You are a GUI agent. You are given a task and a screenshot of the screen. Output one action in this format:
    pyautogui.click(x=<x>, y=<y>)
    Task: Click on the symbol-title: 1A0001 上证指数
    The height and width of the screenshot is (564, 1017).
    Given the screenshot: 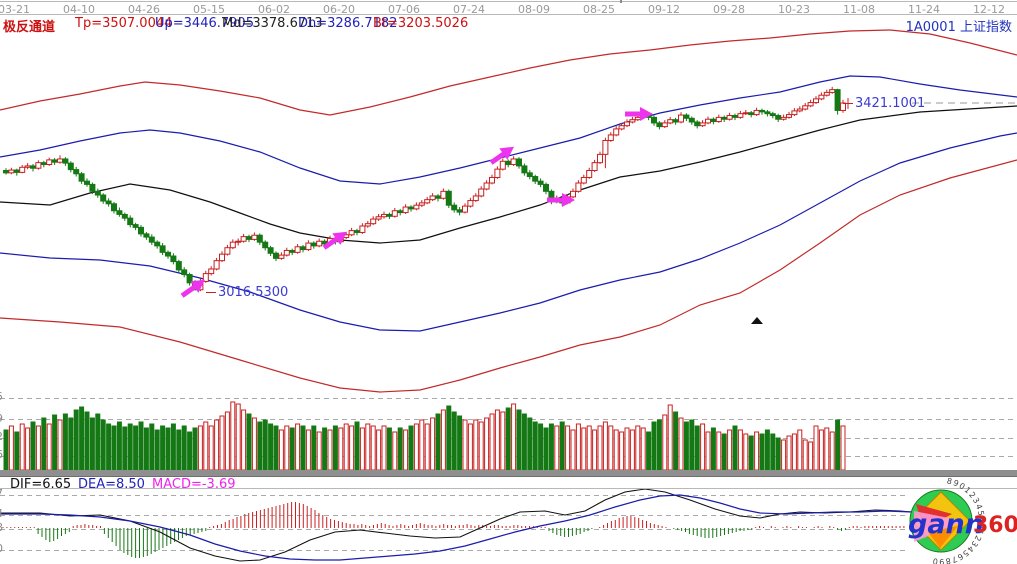 What is the action you would take?
    pyautogui.click(x=959, y=25)
    